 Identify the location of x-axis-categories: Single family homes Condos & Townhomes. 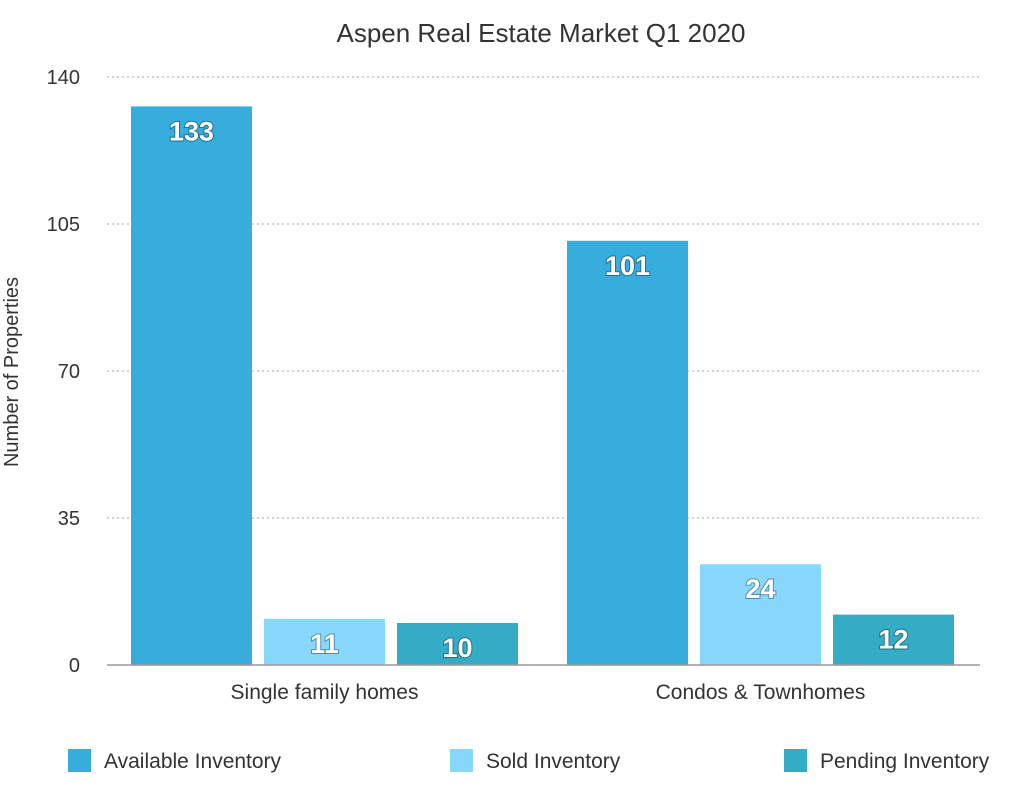
(548, 692).